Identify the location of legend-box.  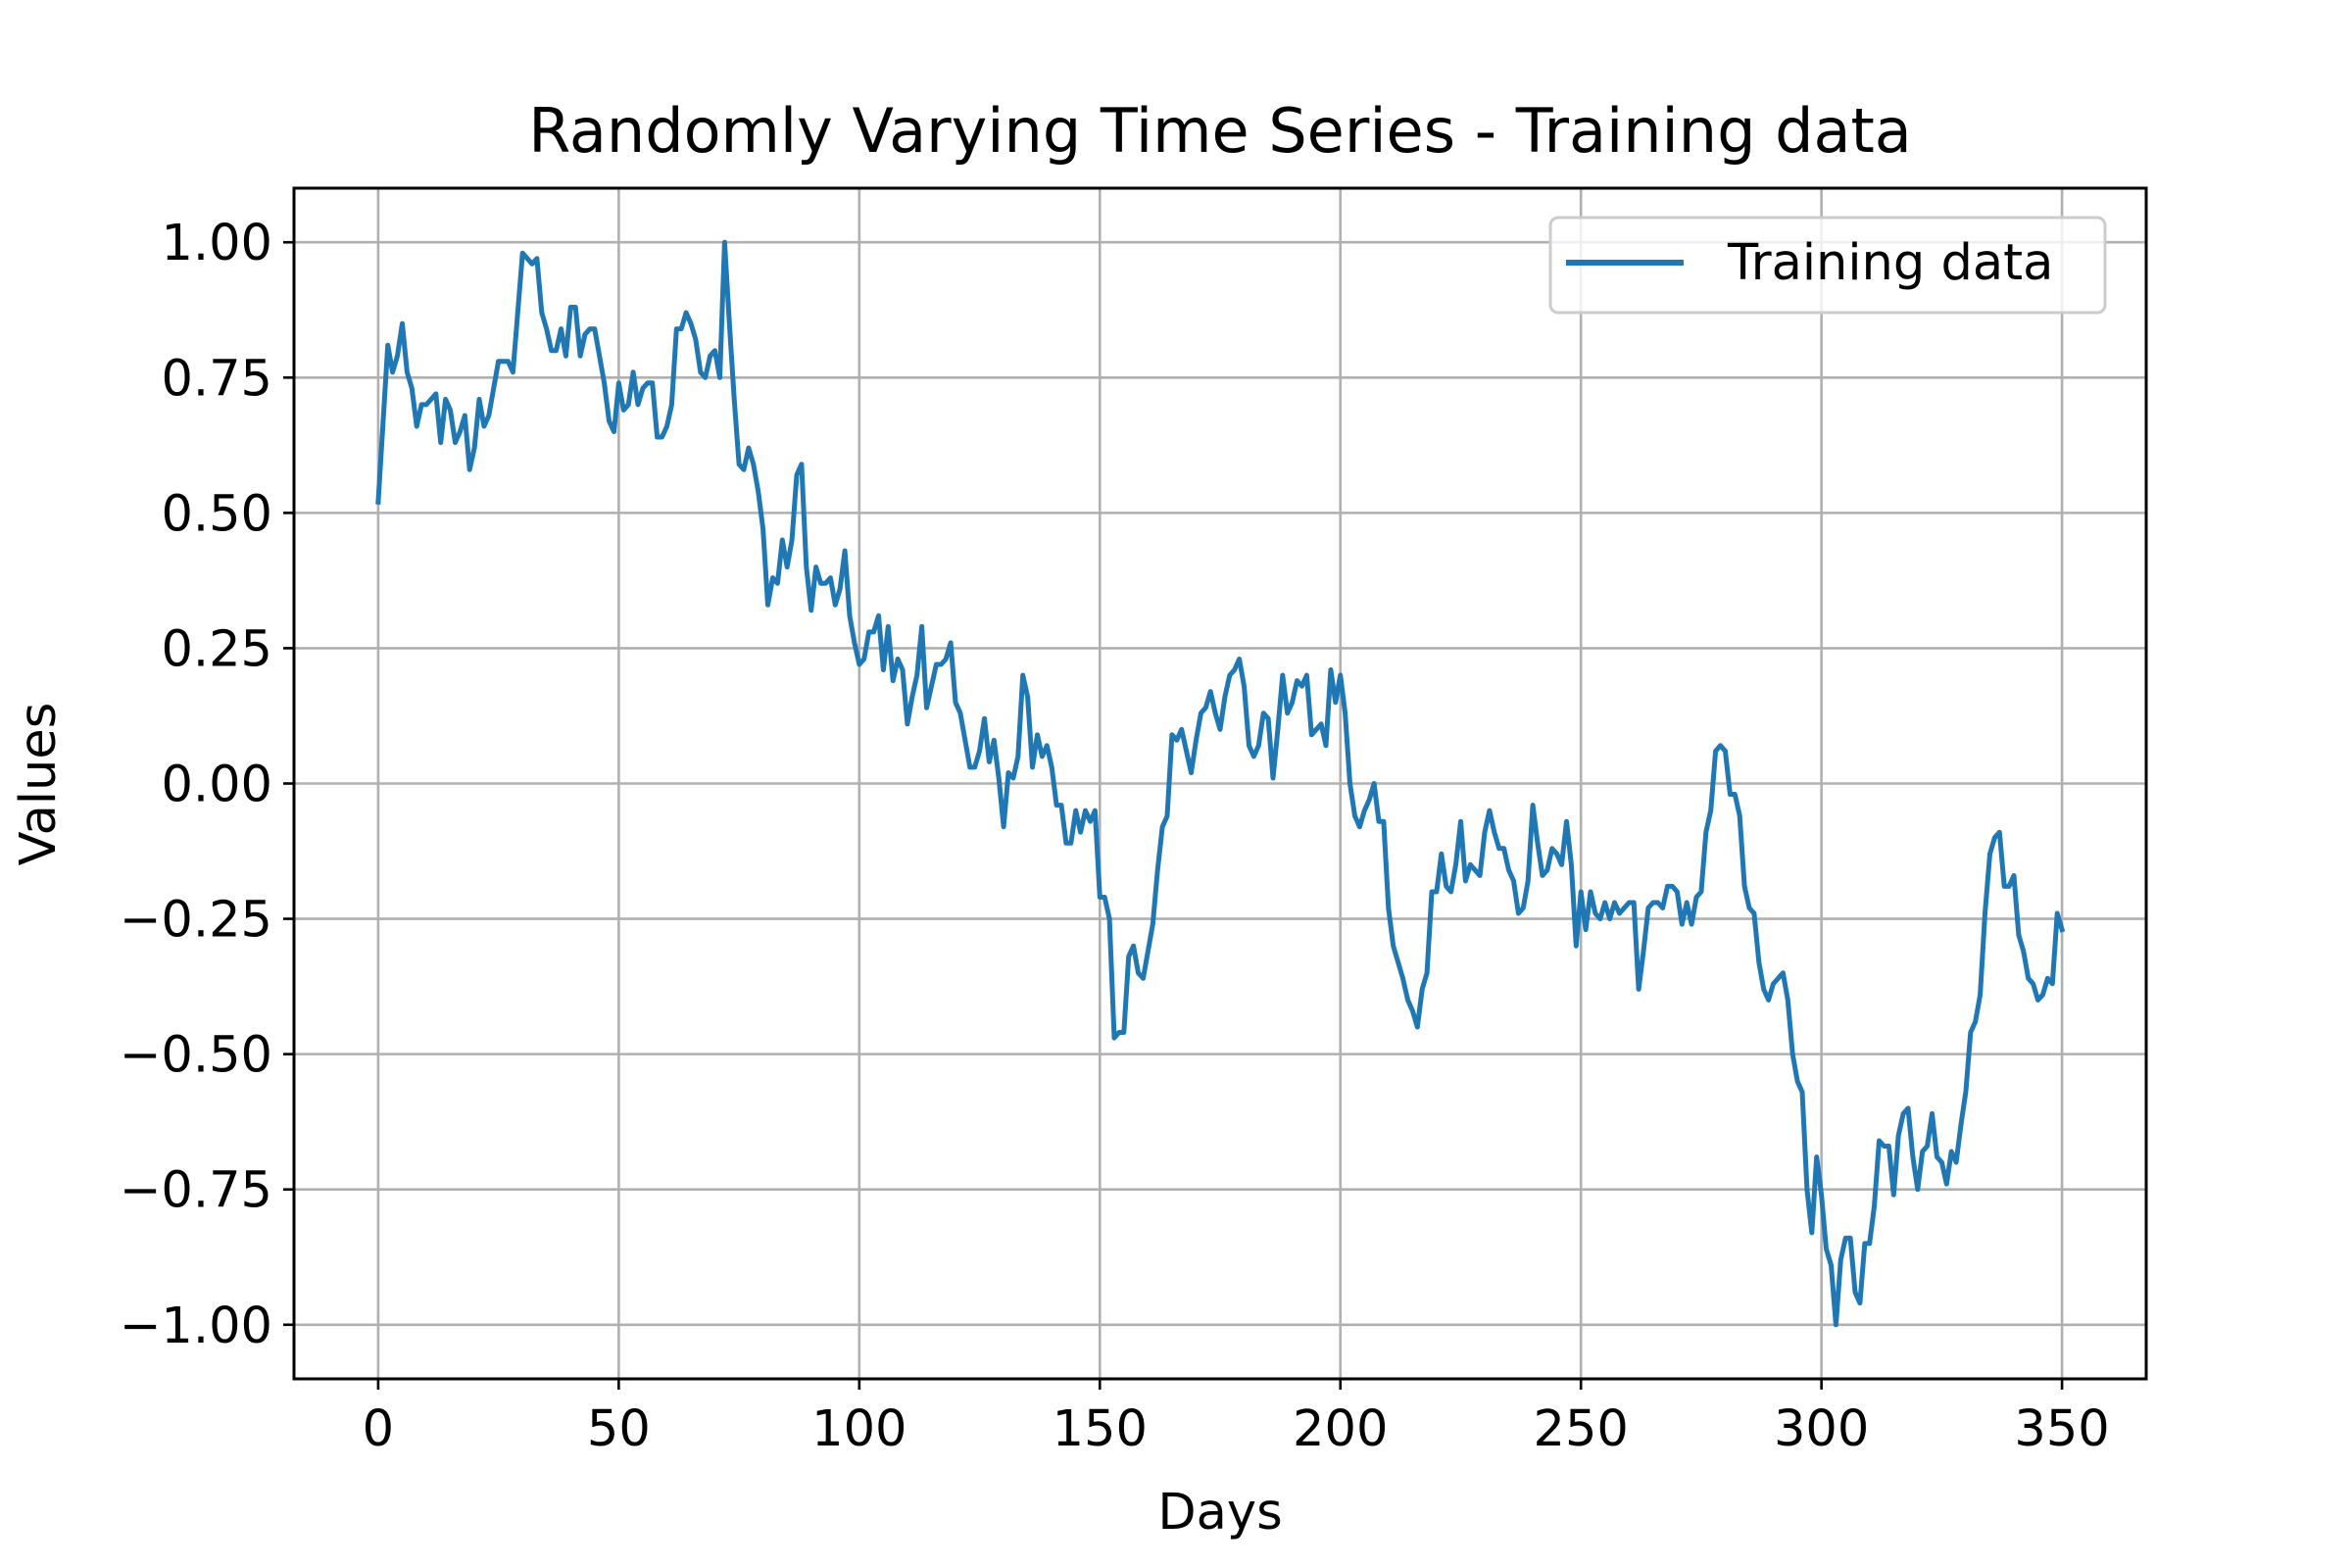
(1827, 265).